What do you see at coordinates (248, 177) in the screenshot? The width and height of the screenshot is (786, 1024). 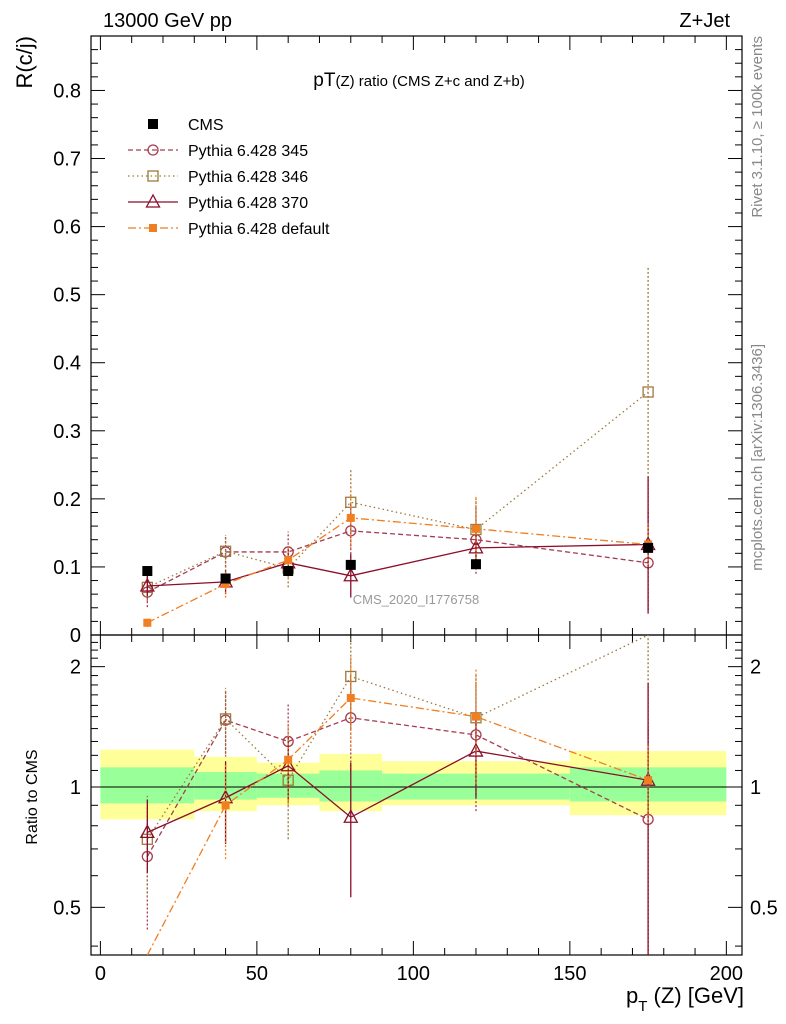 I see `legend-label: Pythia 6.428 346` at bounding box center [248, 177].